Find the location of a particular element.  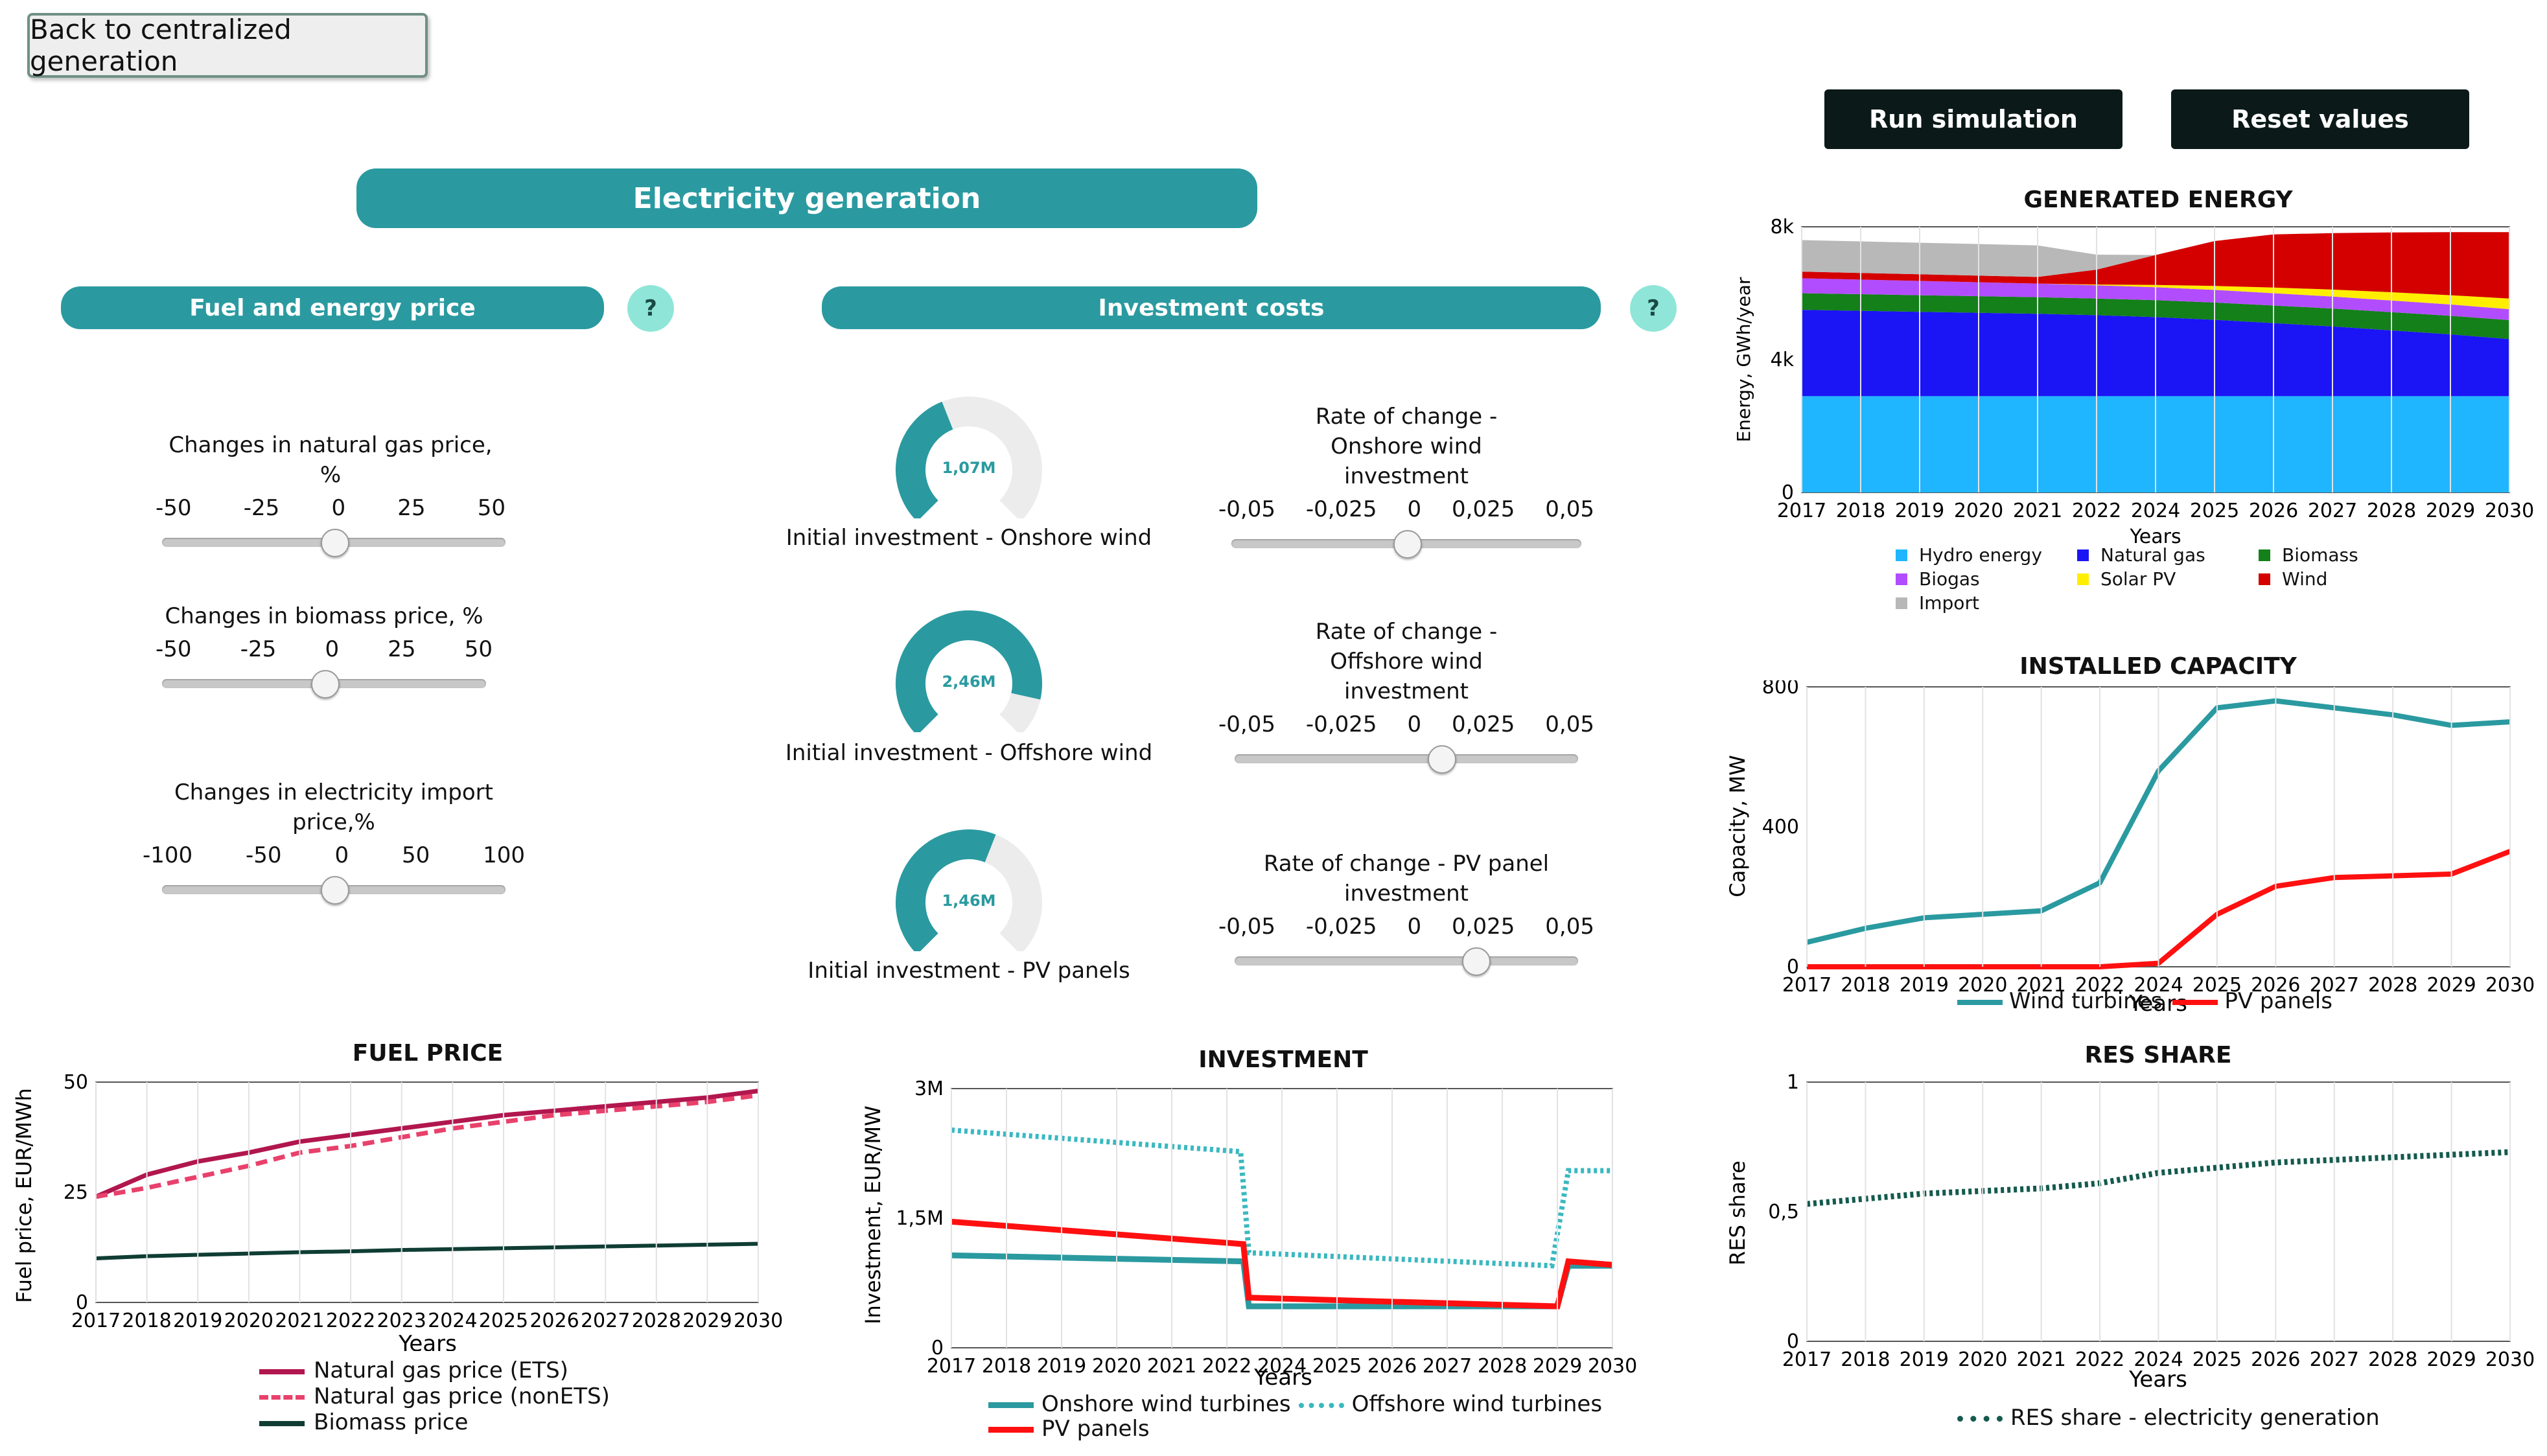

slider-label: Rate of change - Onshore wind investment is located at coordinates (1407, 446).